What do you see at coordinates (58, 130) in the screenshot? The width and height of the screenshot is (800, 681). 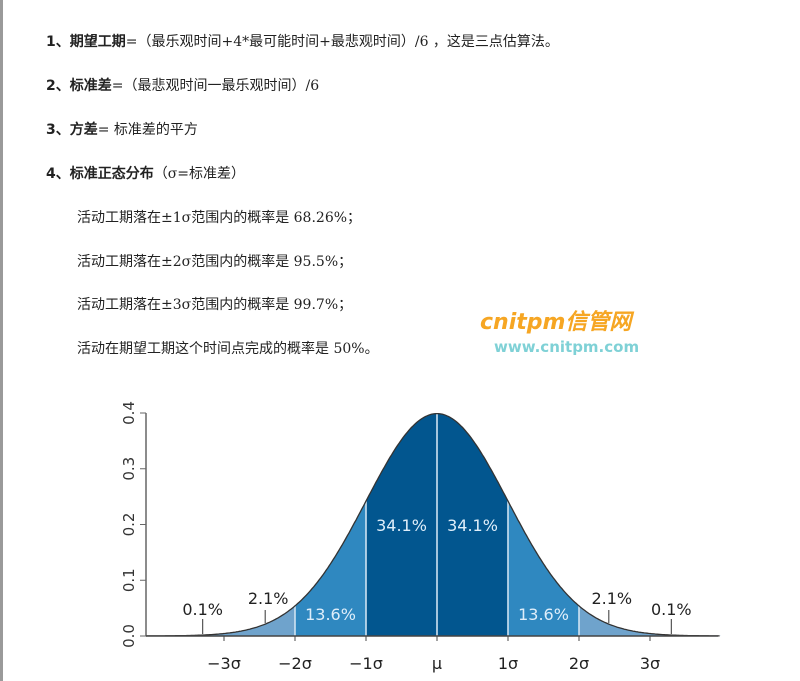 I see `formula-number: 3、` at bounding box center [58, 130].